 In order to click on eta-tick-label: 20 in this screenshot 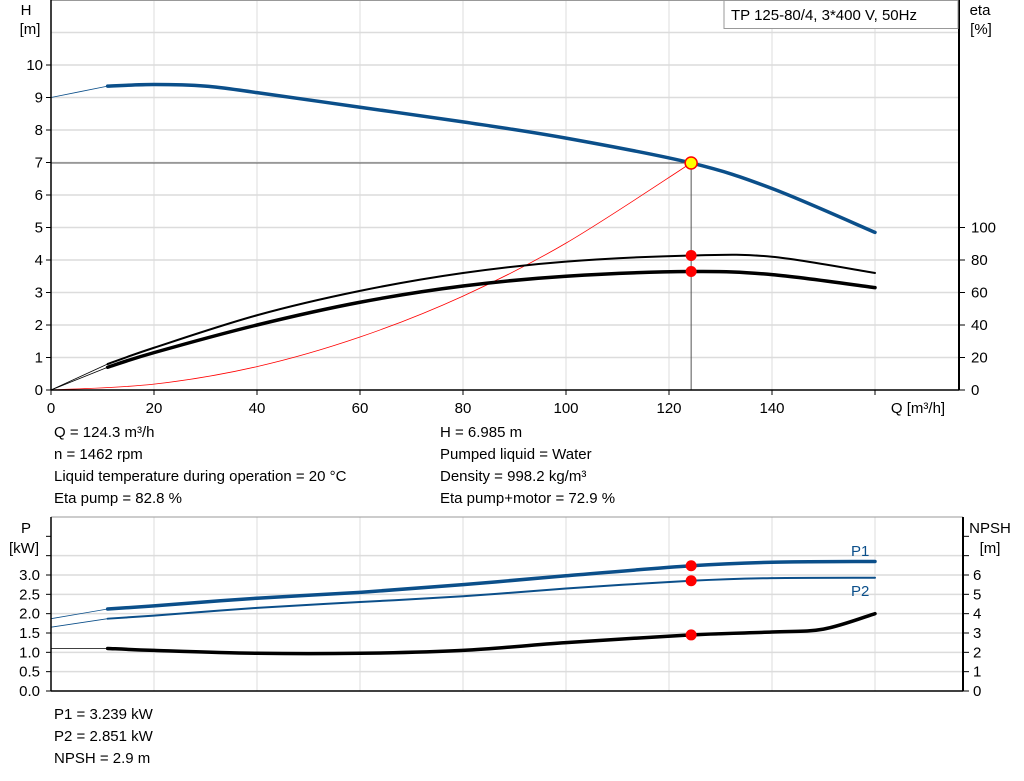, I will do `click(979, 358)`.